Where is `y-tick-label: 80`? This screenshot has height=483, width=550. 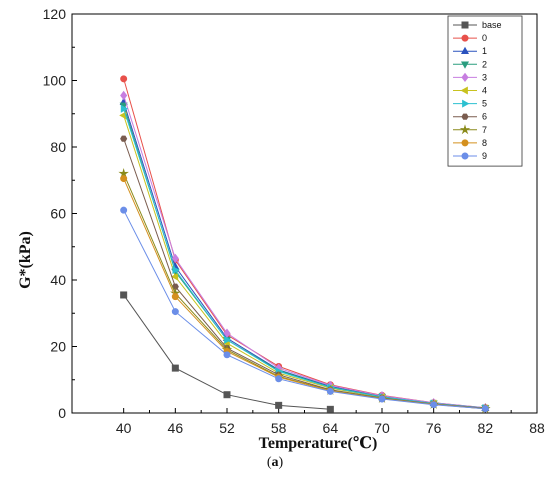
y-tick-label: 80 is located at coordinates (58, 147).